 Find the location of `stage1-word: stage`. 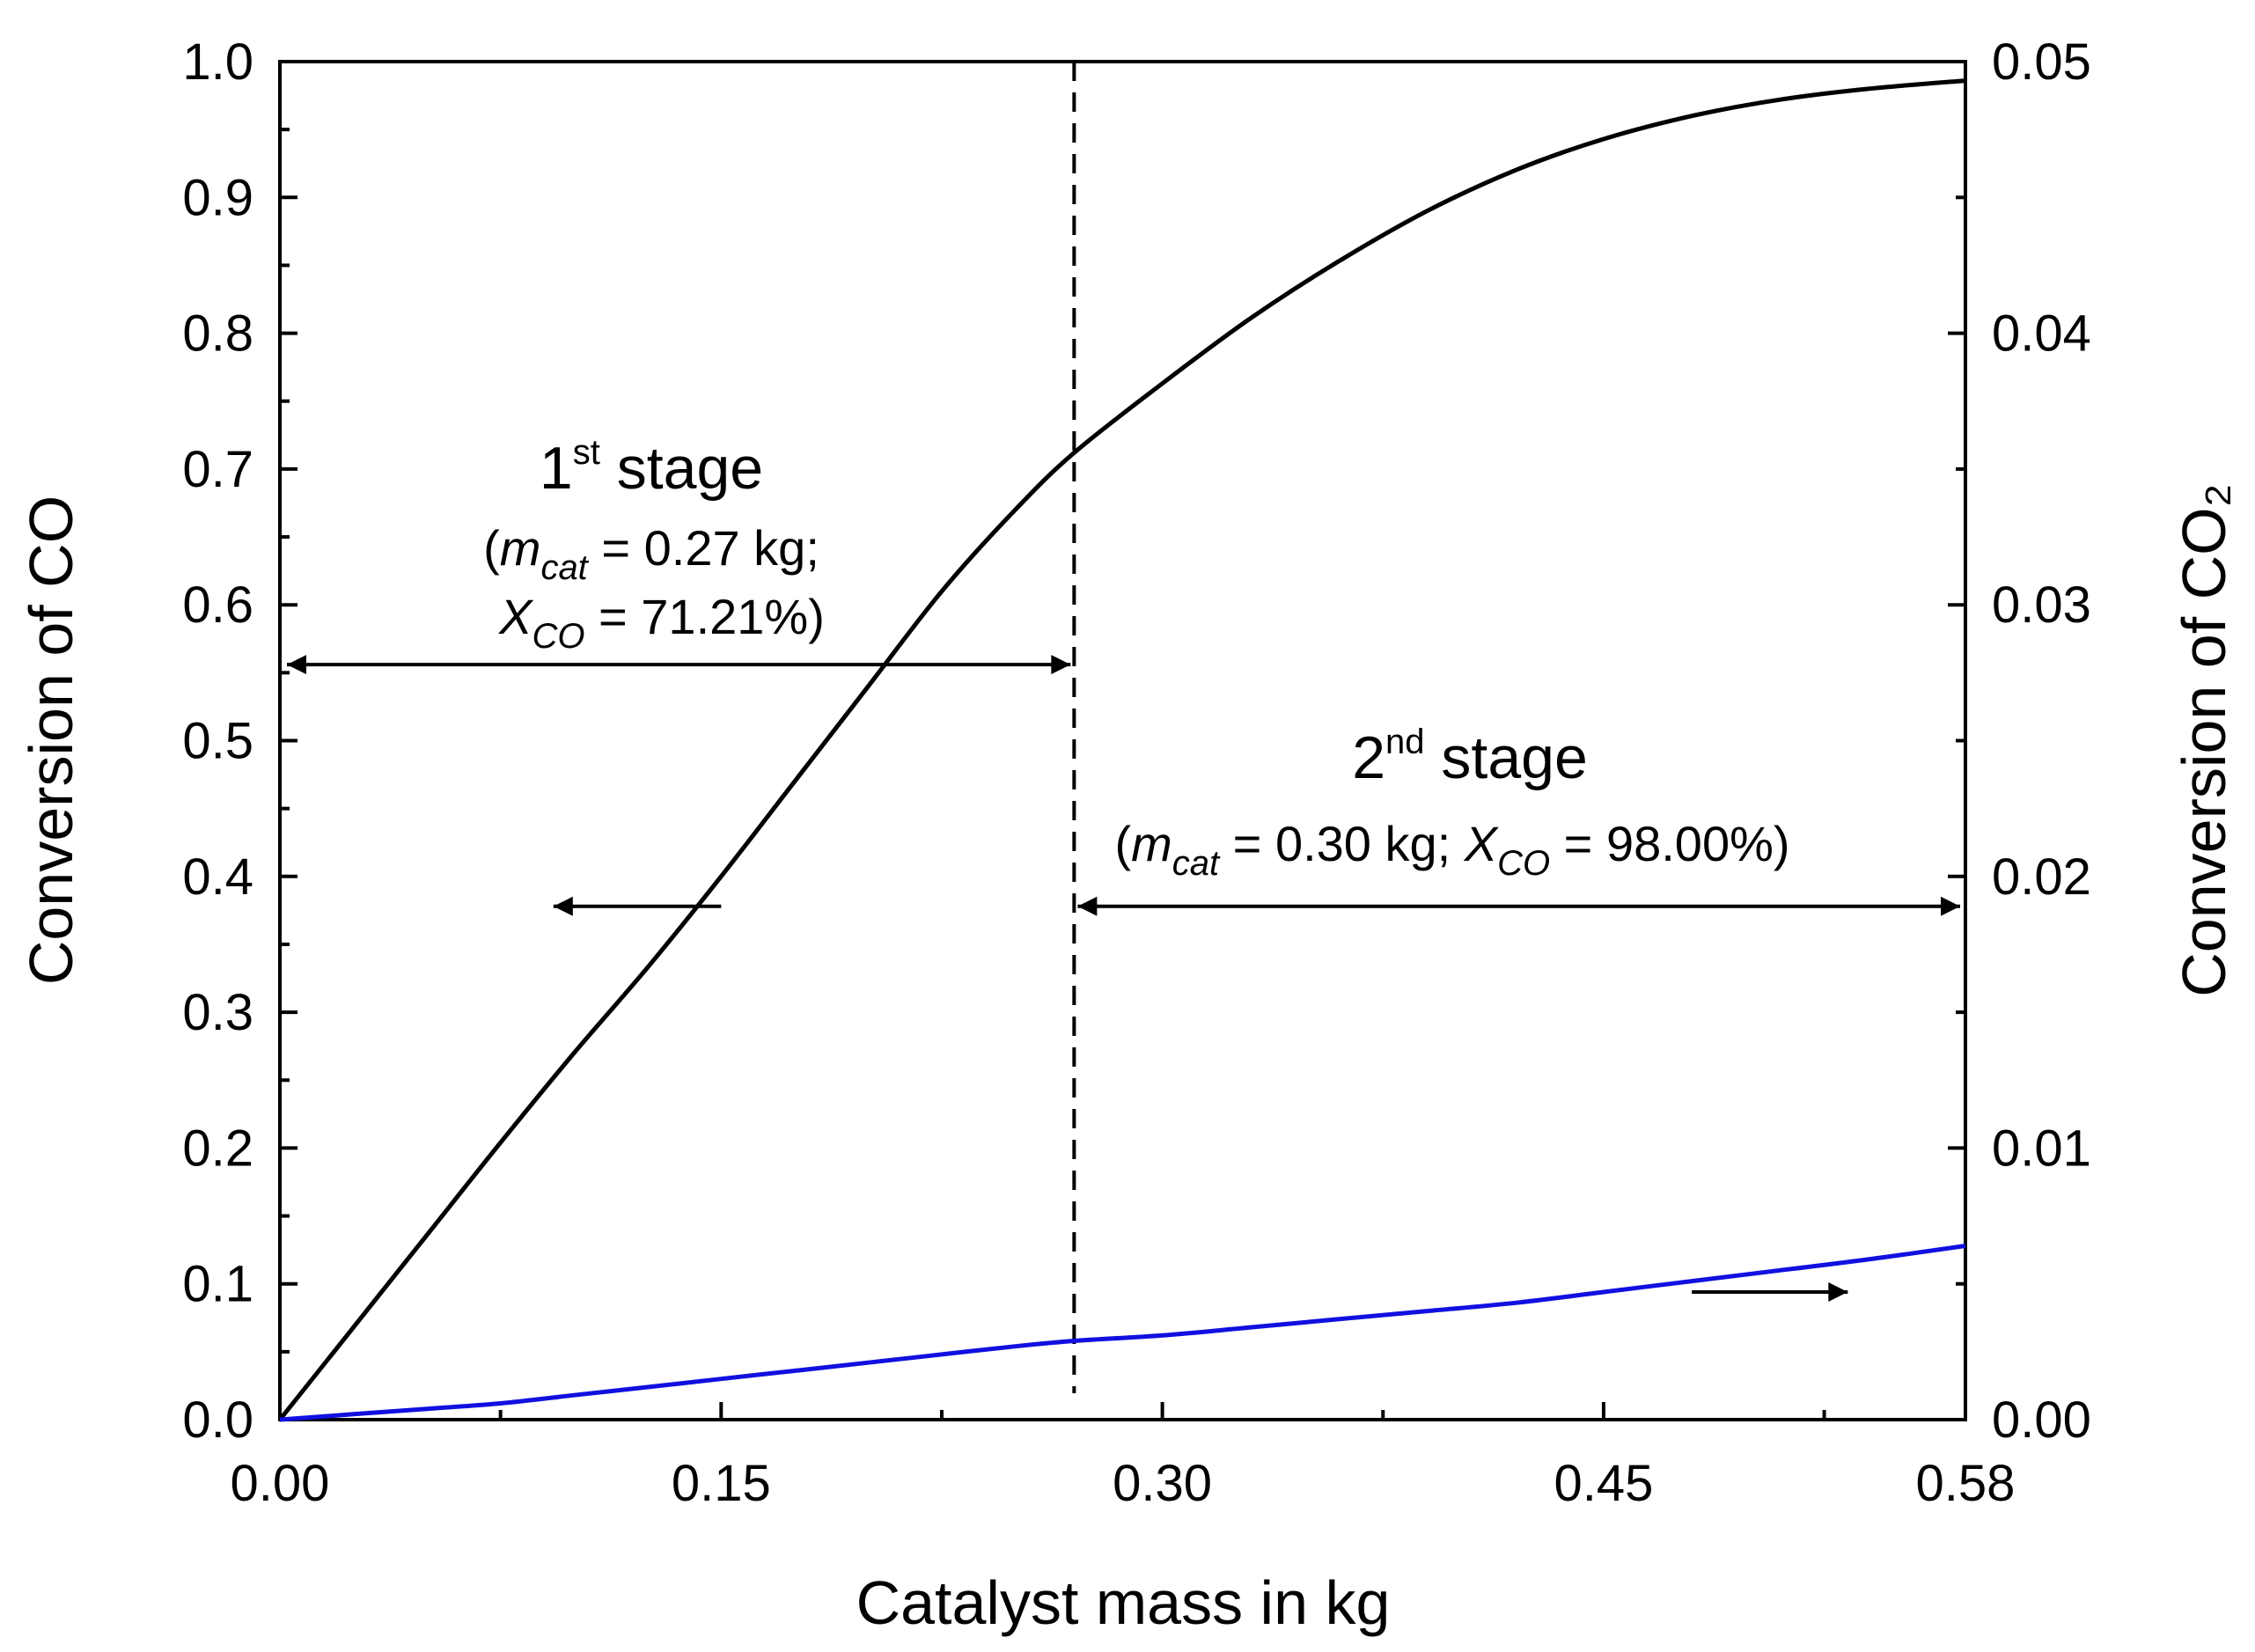

stage1-word: stage is located at coordinates (682, 468).